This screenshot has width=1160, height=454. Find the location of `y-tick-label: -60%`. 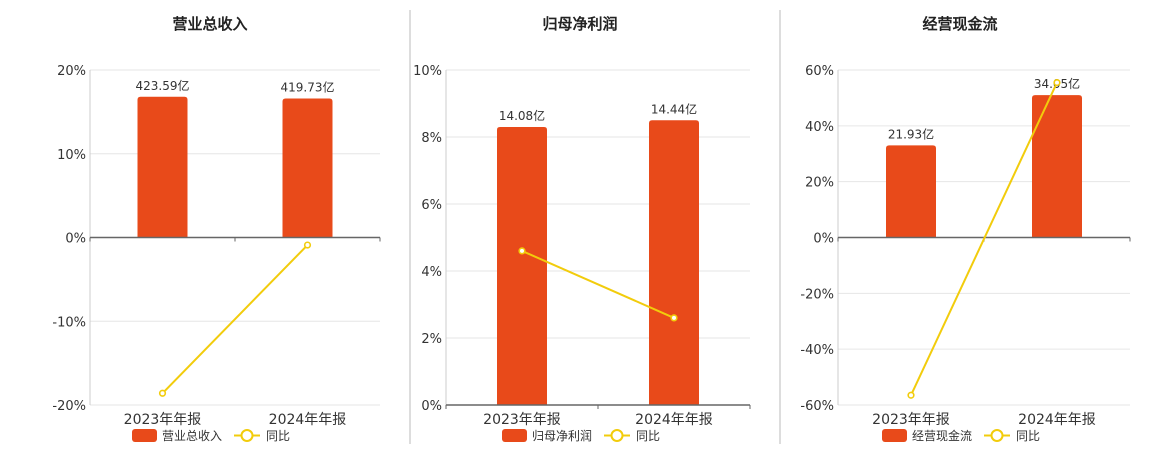

y-tick-label: -60% is located at coordinates (817, 406).